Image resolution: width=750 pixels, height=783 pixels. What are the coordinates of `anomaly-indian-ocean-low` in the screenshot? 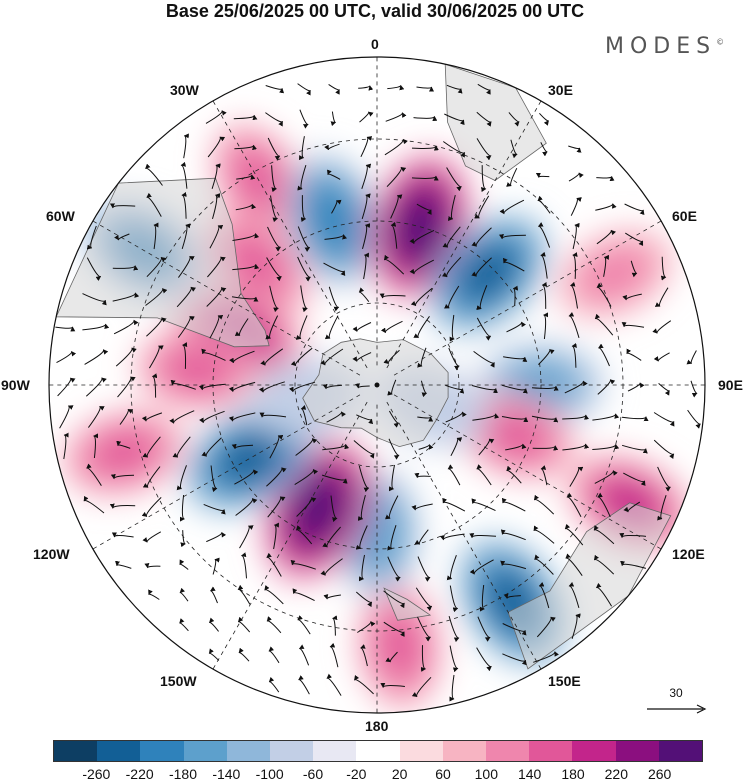 It's located at (488, 273).